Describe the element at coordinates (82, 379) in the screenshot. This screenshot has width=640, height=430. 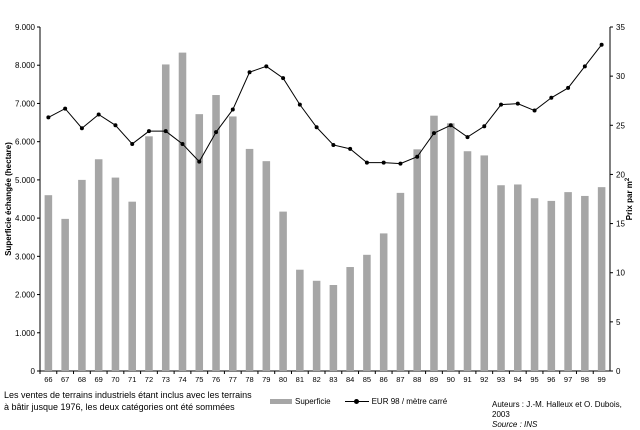
I see `x-tick-label: 68` at that location.